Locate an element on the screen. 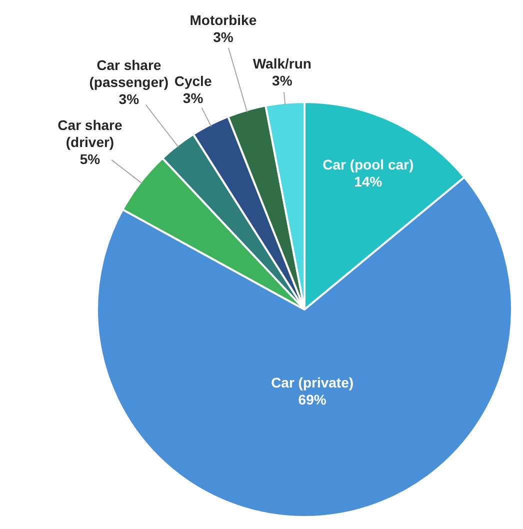  slice-label: Car share (passenger) is located at coordinates (129, 73).